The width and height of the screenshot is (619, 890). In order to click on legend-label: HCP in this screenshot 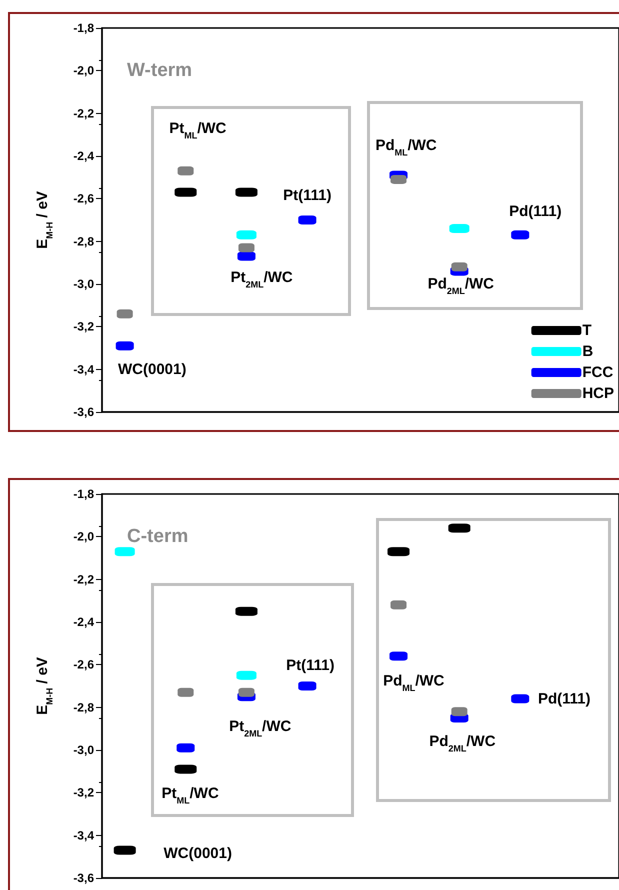, I will do `click(598, 393)`.